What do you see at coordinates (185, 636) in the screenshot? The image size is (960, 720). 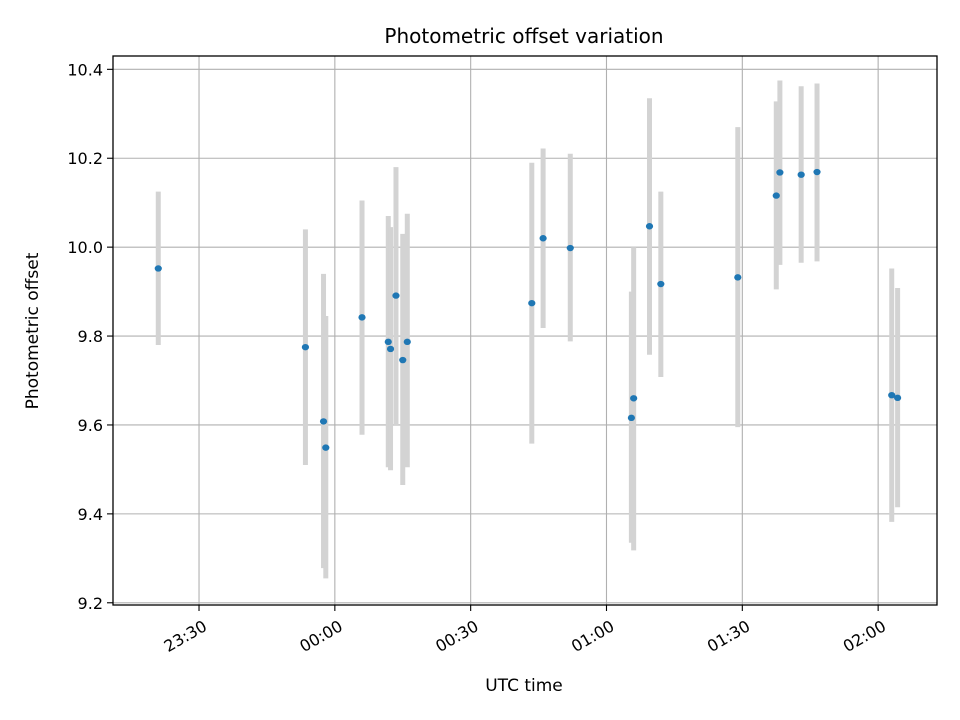 I see `x-tick-label: 23:30` at bounding box center [185, 636].